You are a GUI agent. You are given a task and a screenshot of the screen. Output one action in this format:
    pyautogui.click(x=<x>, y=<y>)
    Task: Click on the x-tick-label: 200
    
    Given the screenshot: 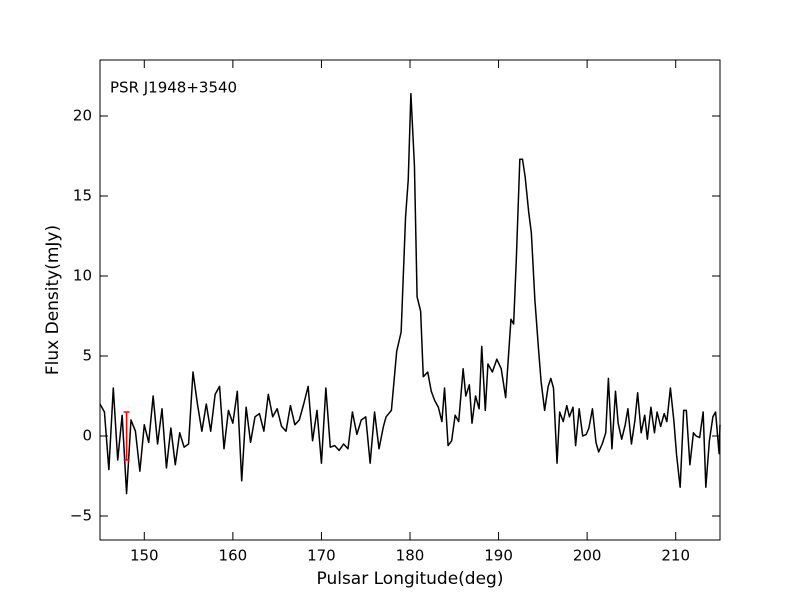 What is the action you would take?
    pyautogui.click(x=587, y=556)
    